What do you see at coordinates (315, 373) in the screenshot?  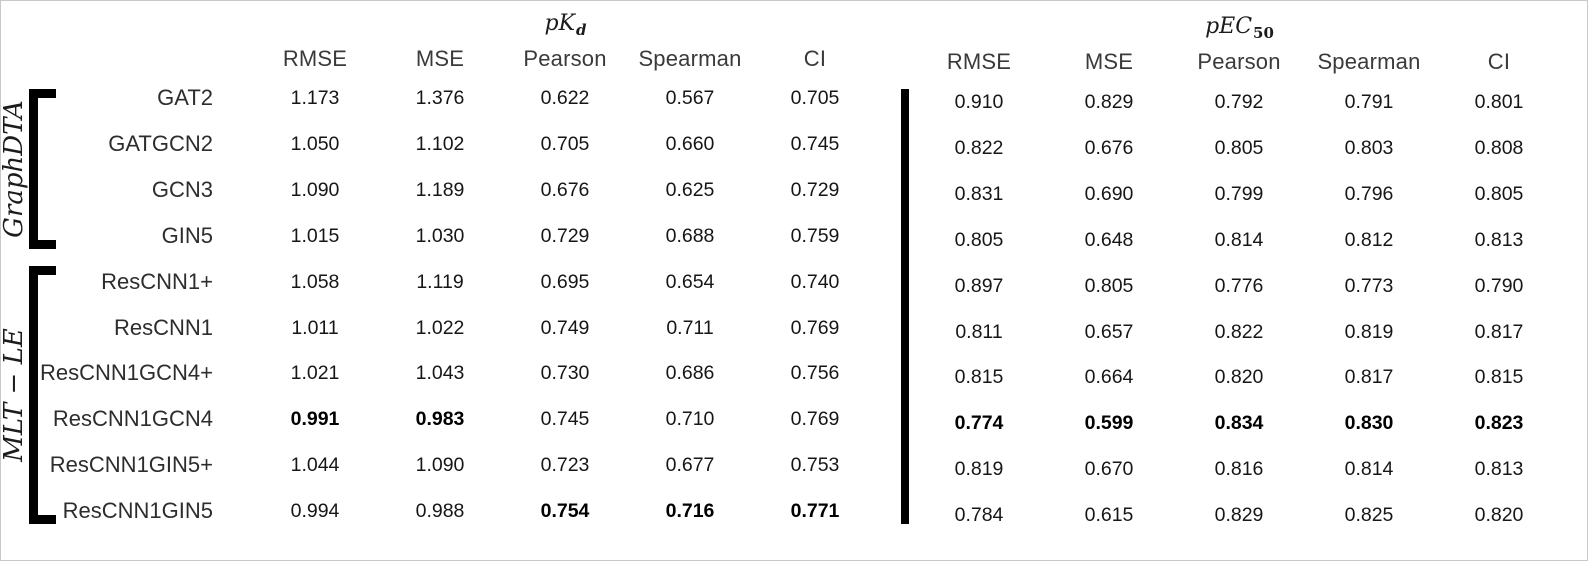 I see `pkd-value-cell: 1.021` at bounding box center [315, 373].